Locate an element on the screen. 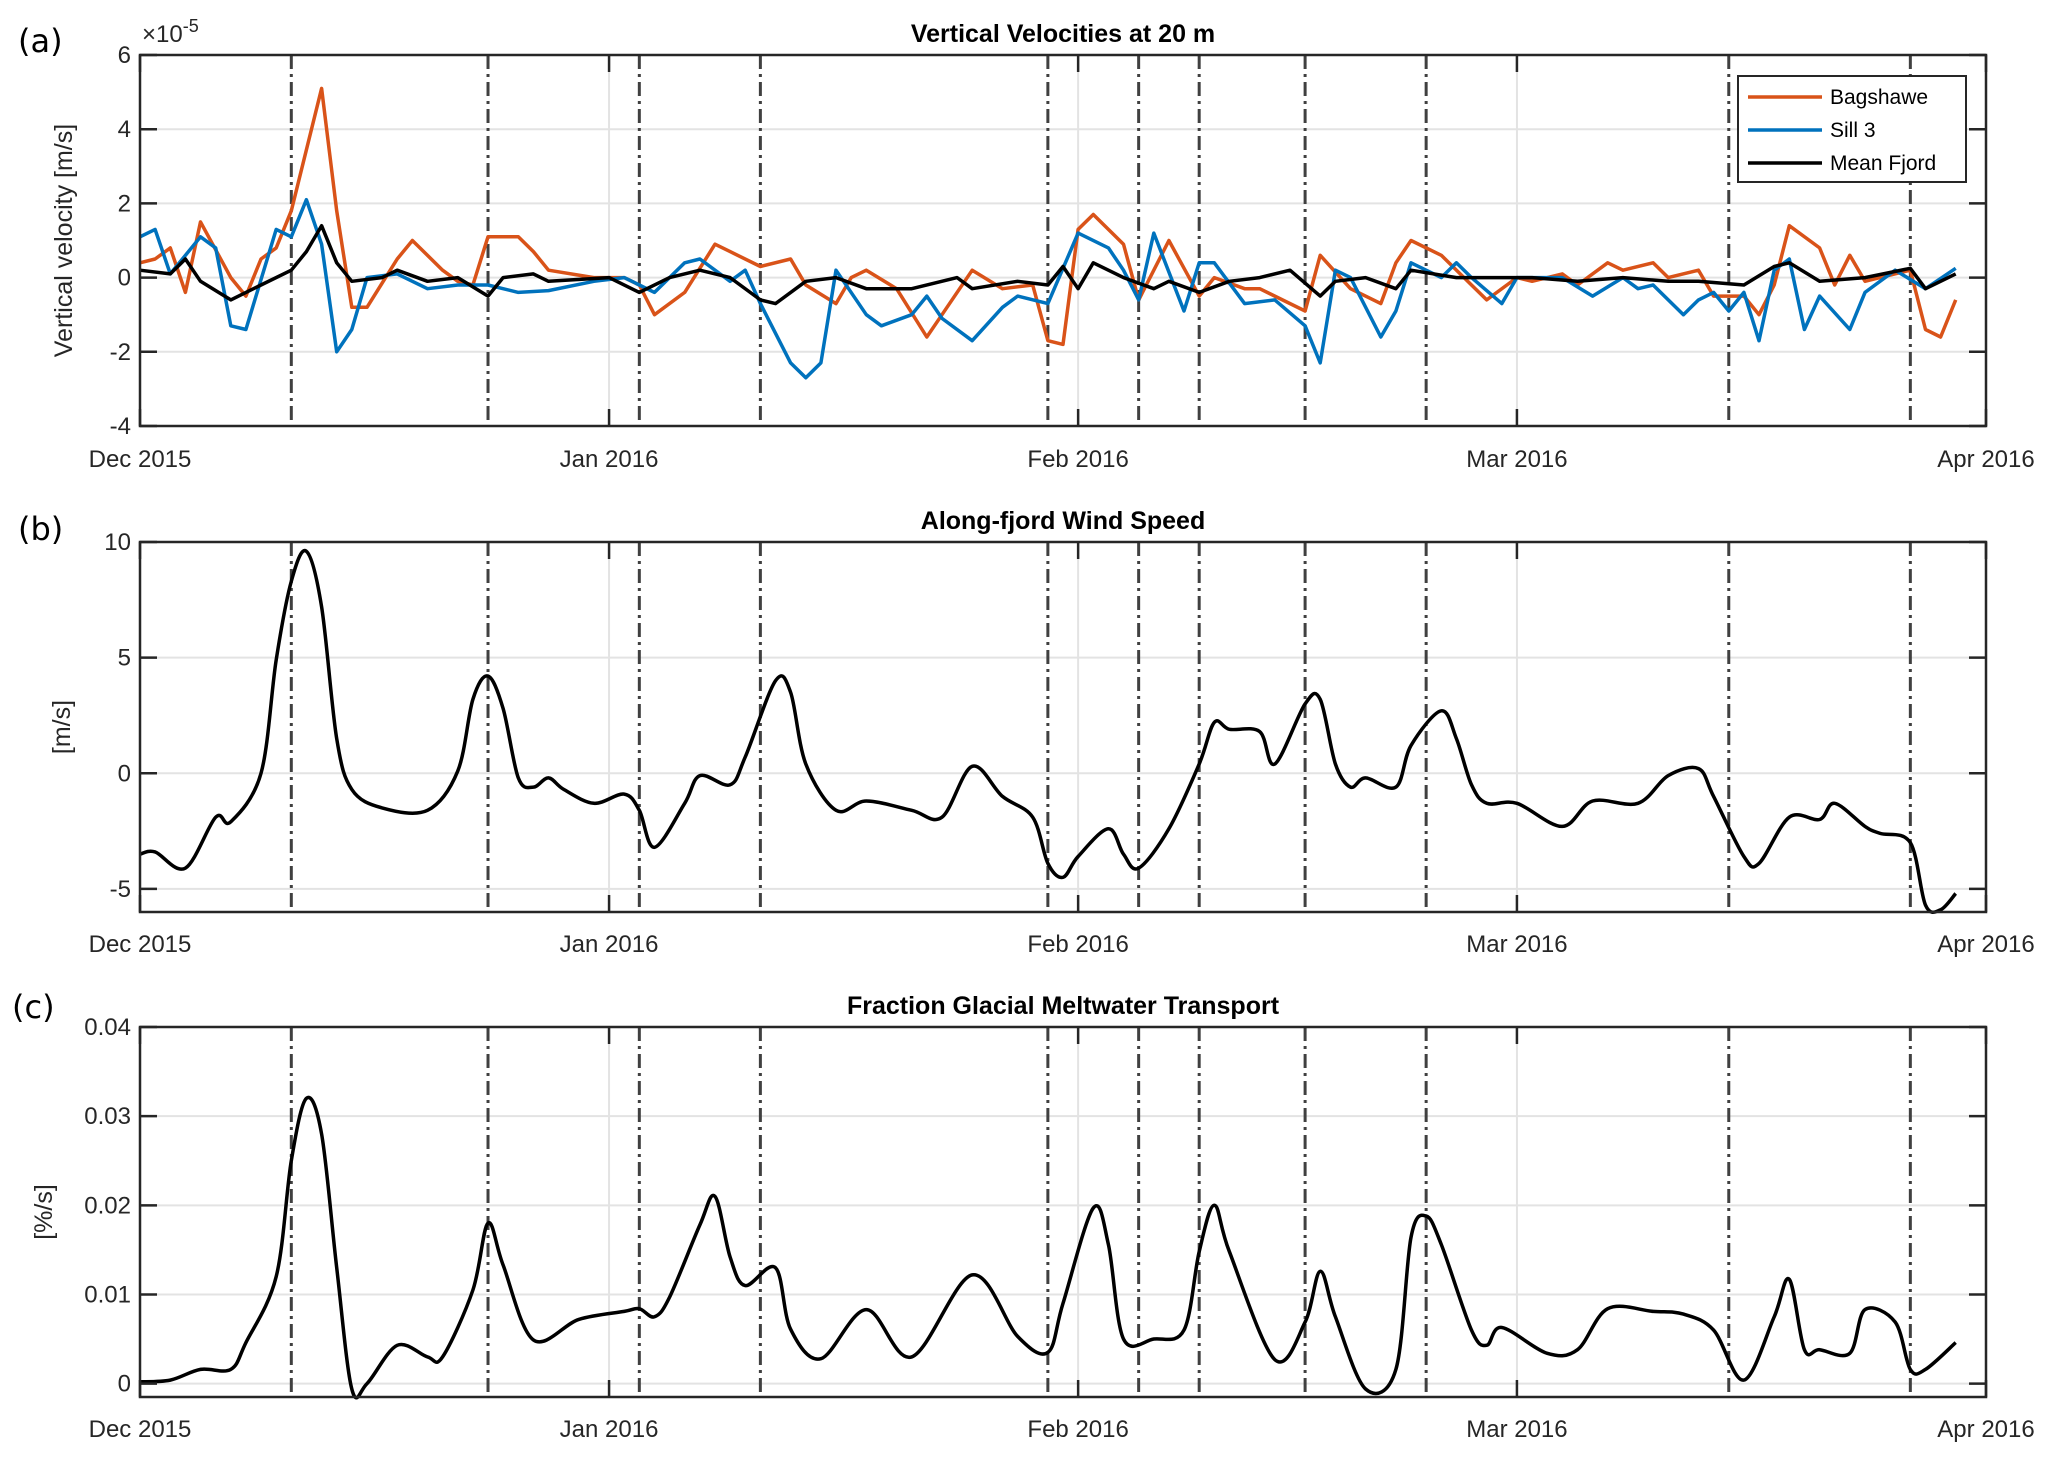 The width and height of the screenshot is (2067, 1462). chart-title: Vertical Velocities at 20 m is located at coordinates (1063, 34).